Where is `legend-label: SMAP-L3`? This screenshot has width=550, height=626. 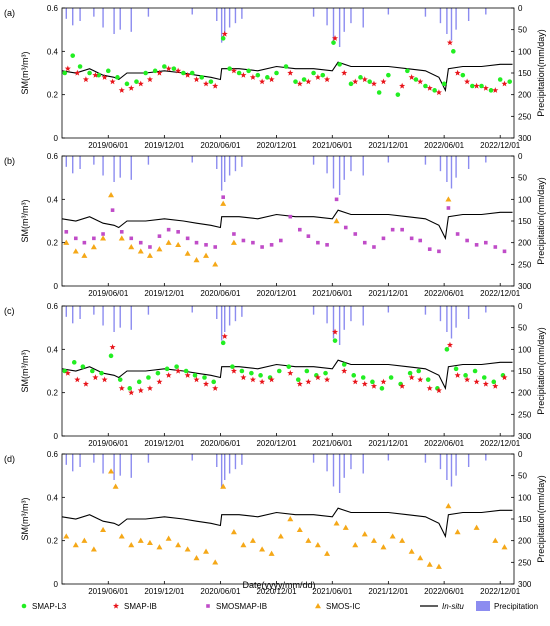 legend-label: SMAP-L3 is located at coordinates (49, 606).